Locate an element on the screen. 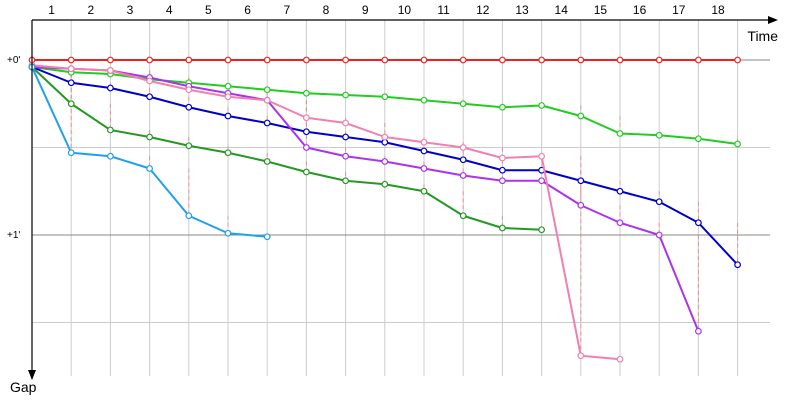  x-axis-arrow is located at coordinates (773, 20).